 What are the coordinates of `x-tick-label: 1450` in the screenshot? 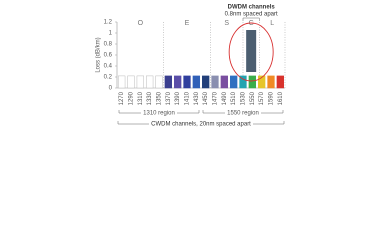 It's located at (206, 98).